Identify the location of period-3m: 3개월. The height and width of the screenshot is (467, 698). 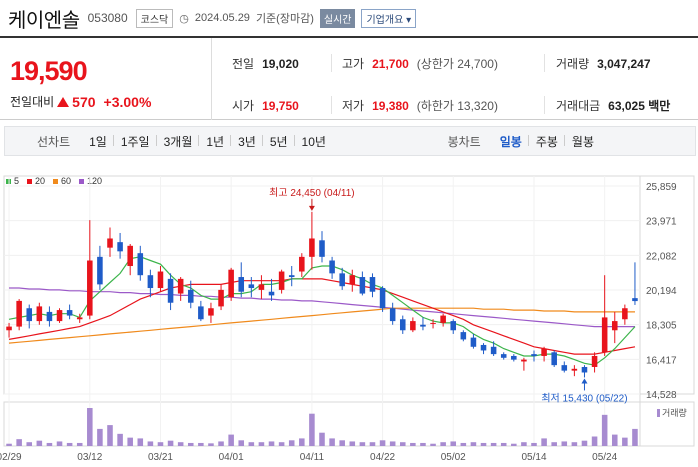
(178, 141).